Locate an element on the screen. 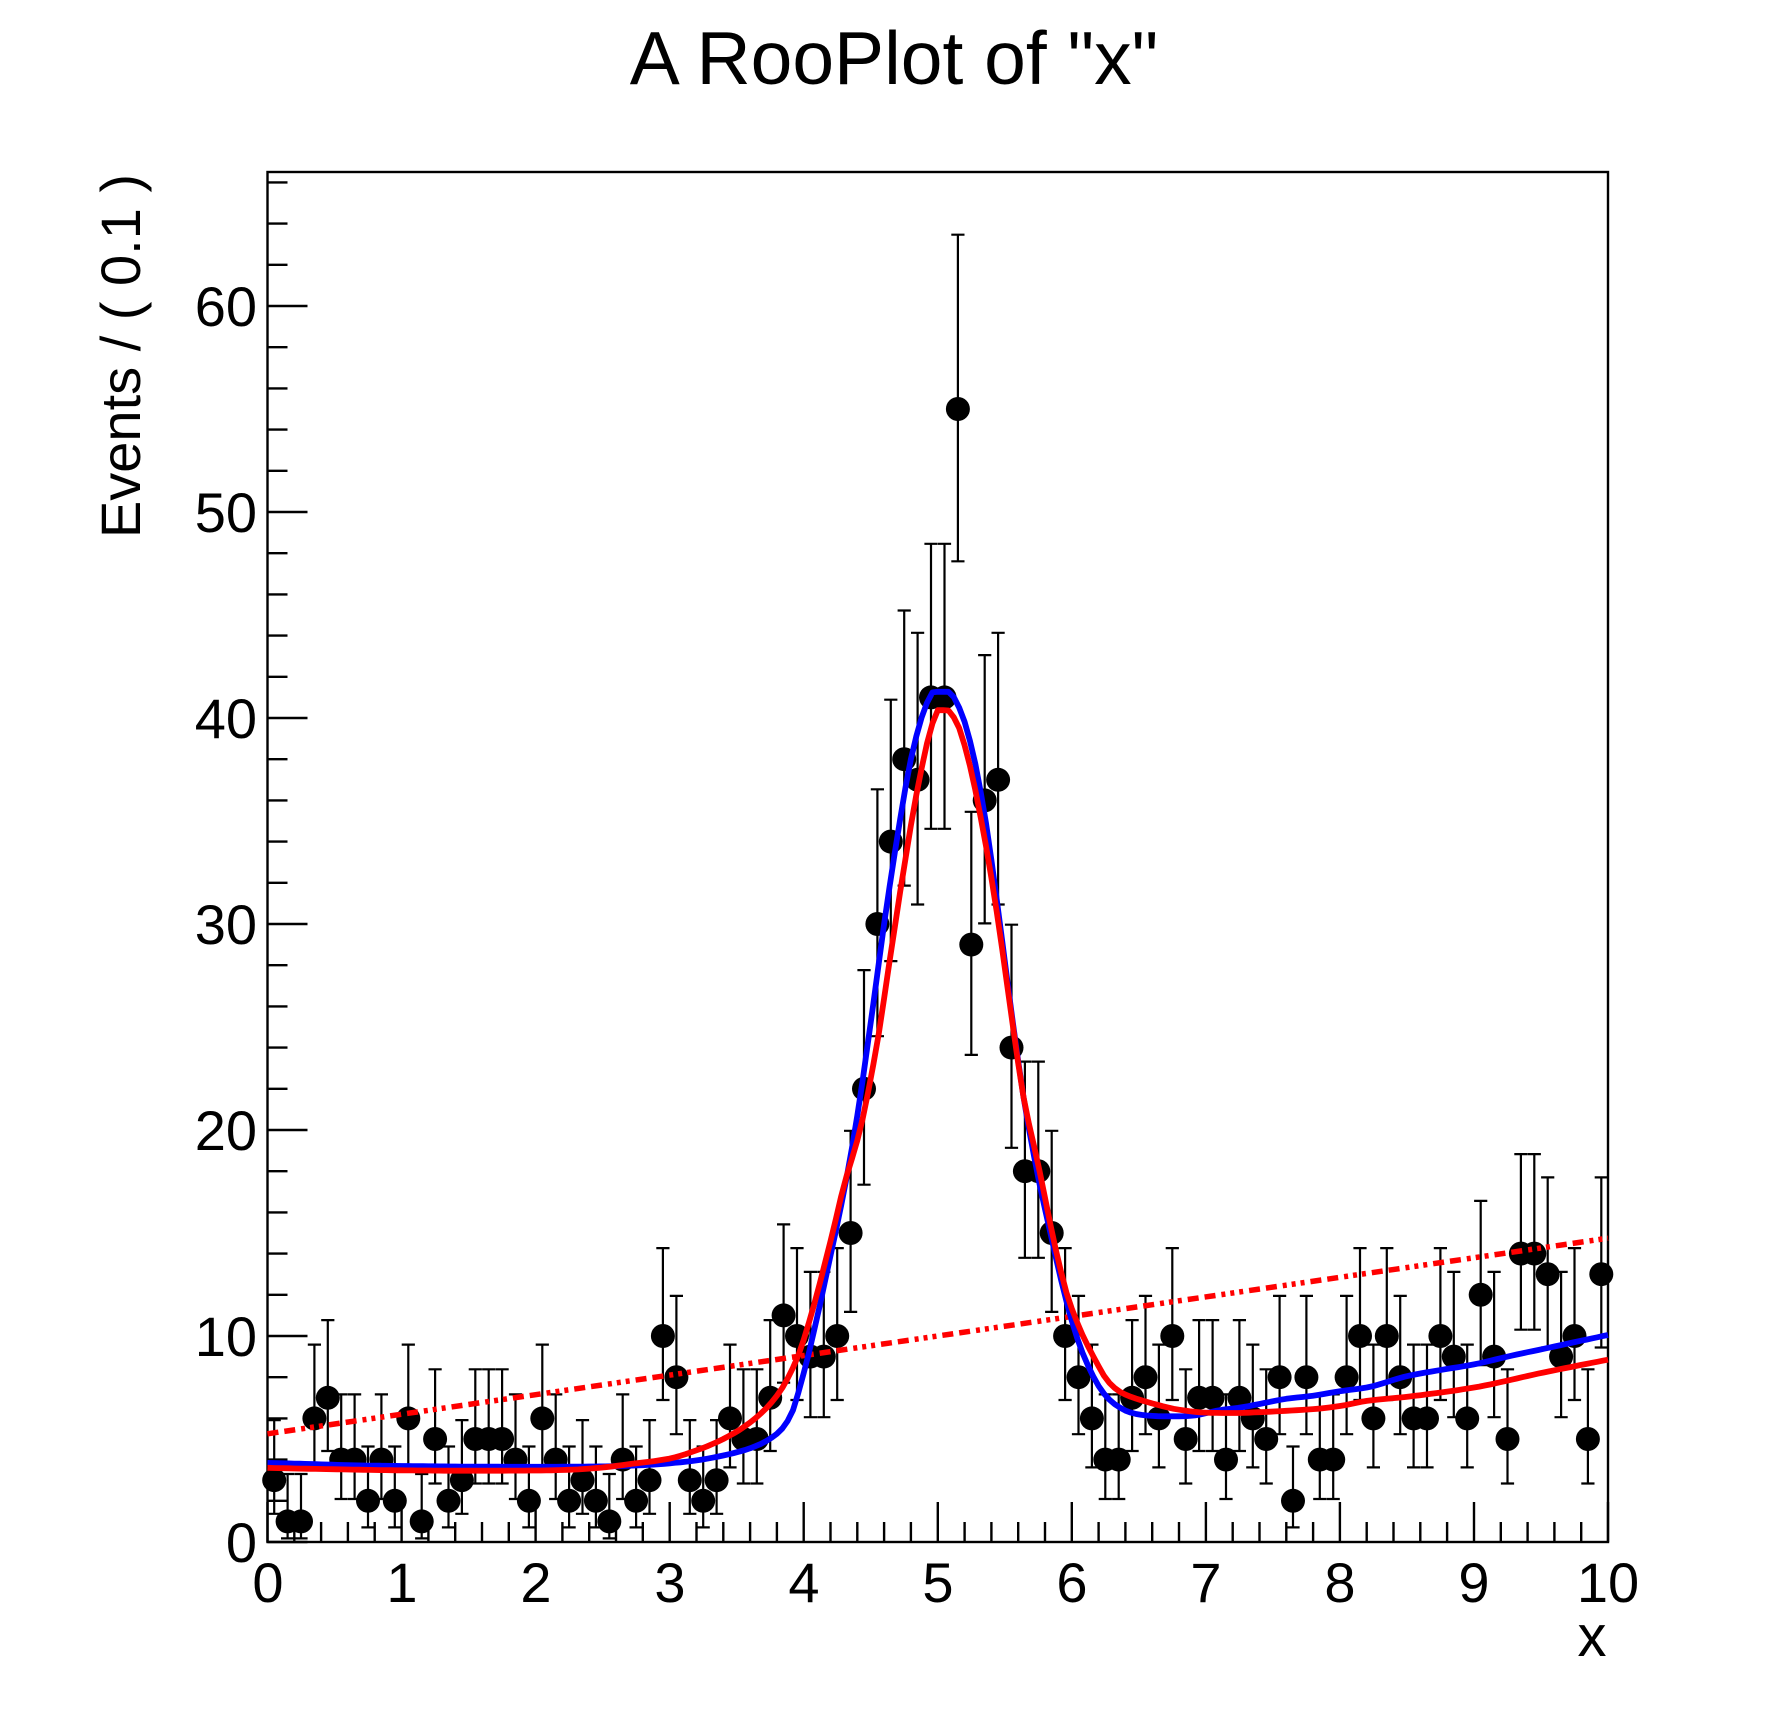 The width and height of the screenshot is (1788, 1716). svg-text: 50 is located at coordinates (226, 512).